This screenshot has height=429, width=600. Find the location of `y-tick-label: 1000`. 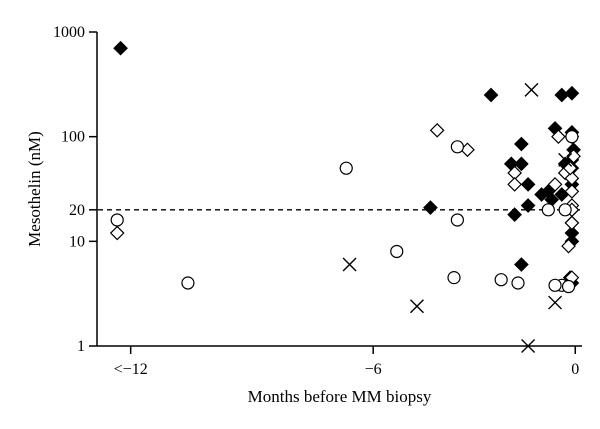

y-tick-label: 1000 is located at coordinates (69, 32).